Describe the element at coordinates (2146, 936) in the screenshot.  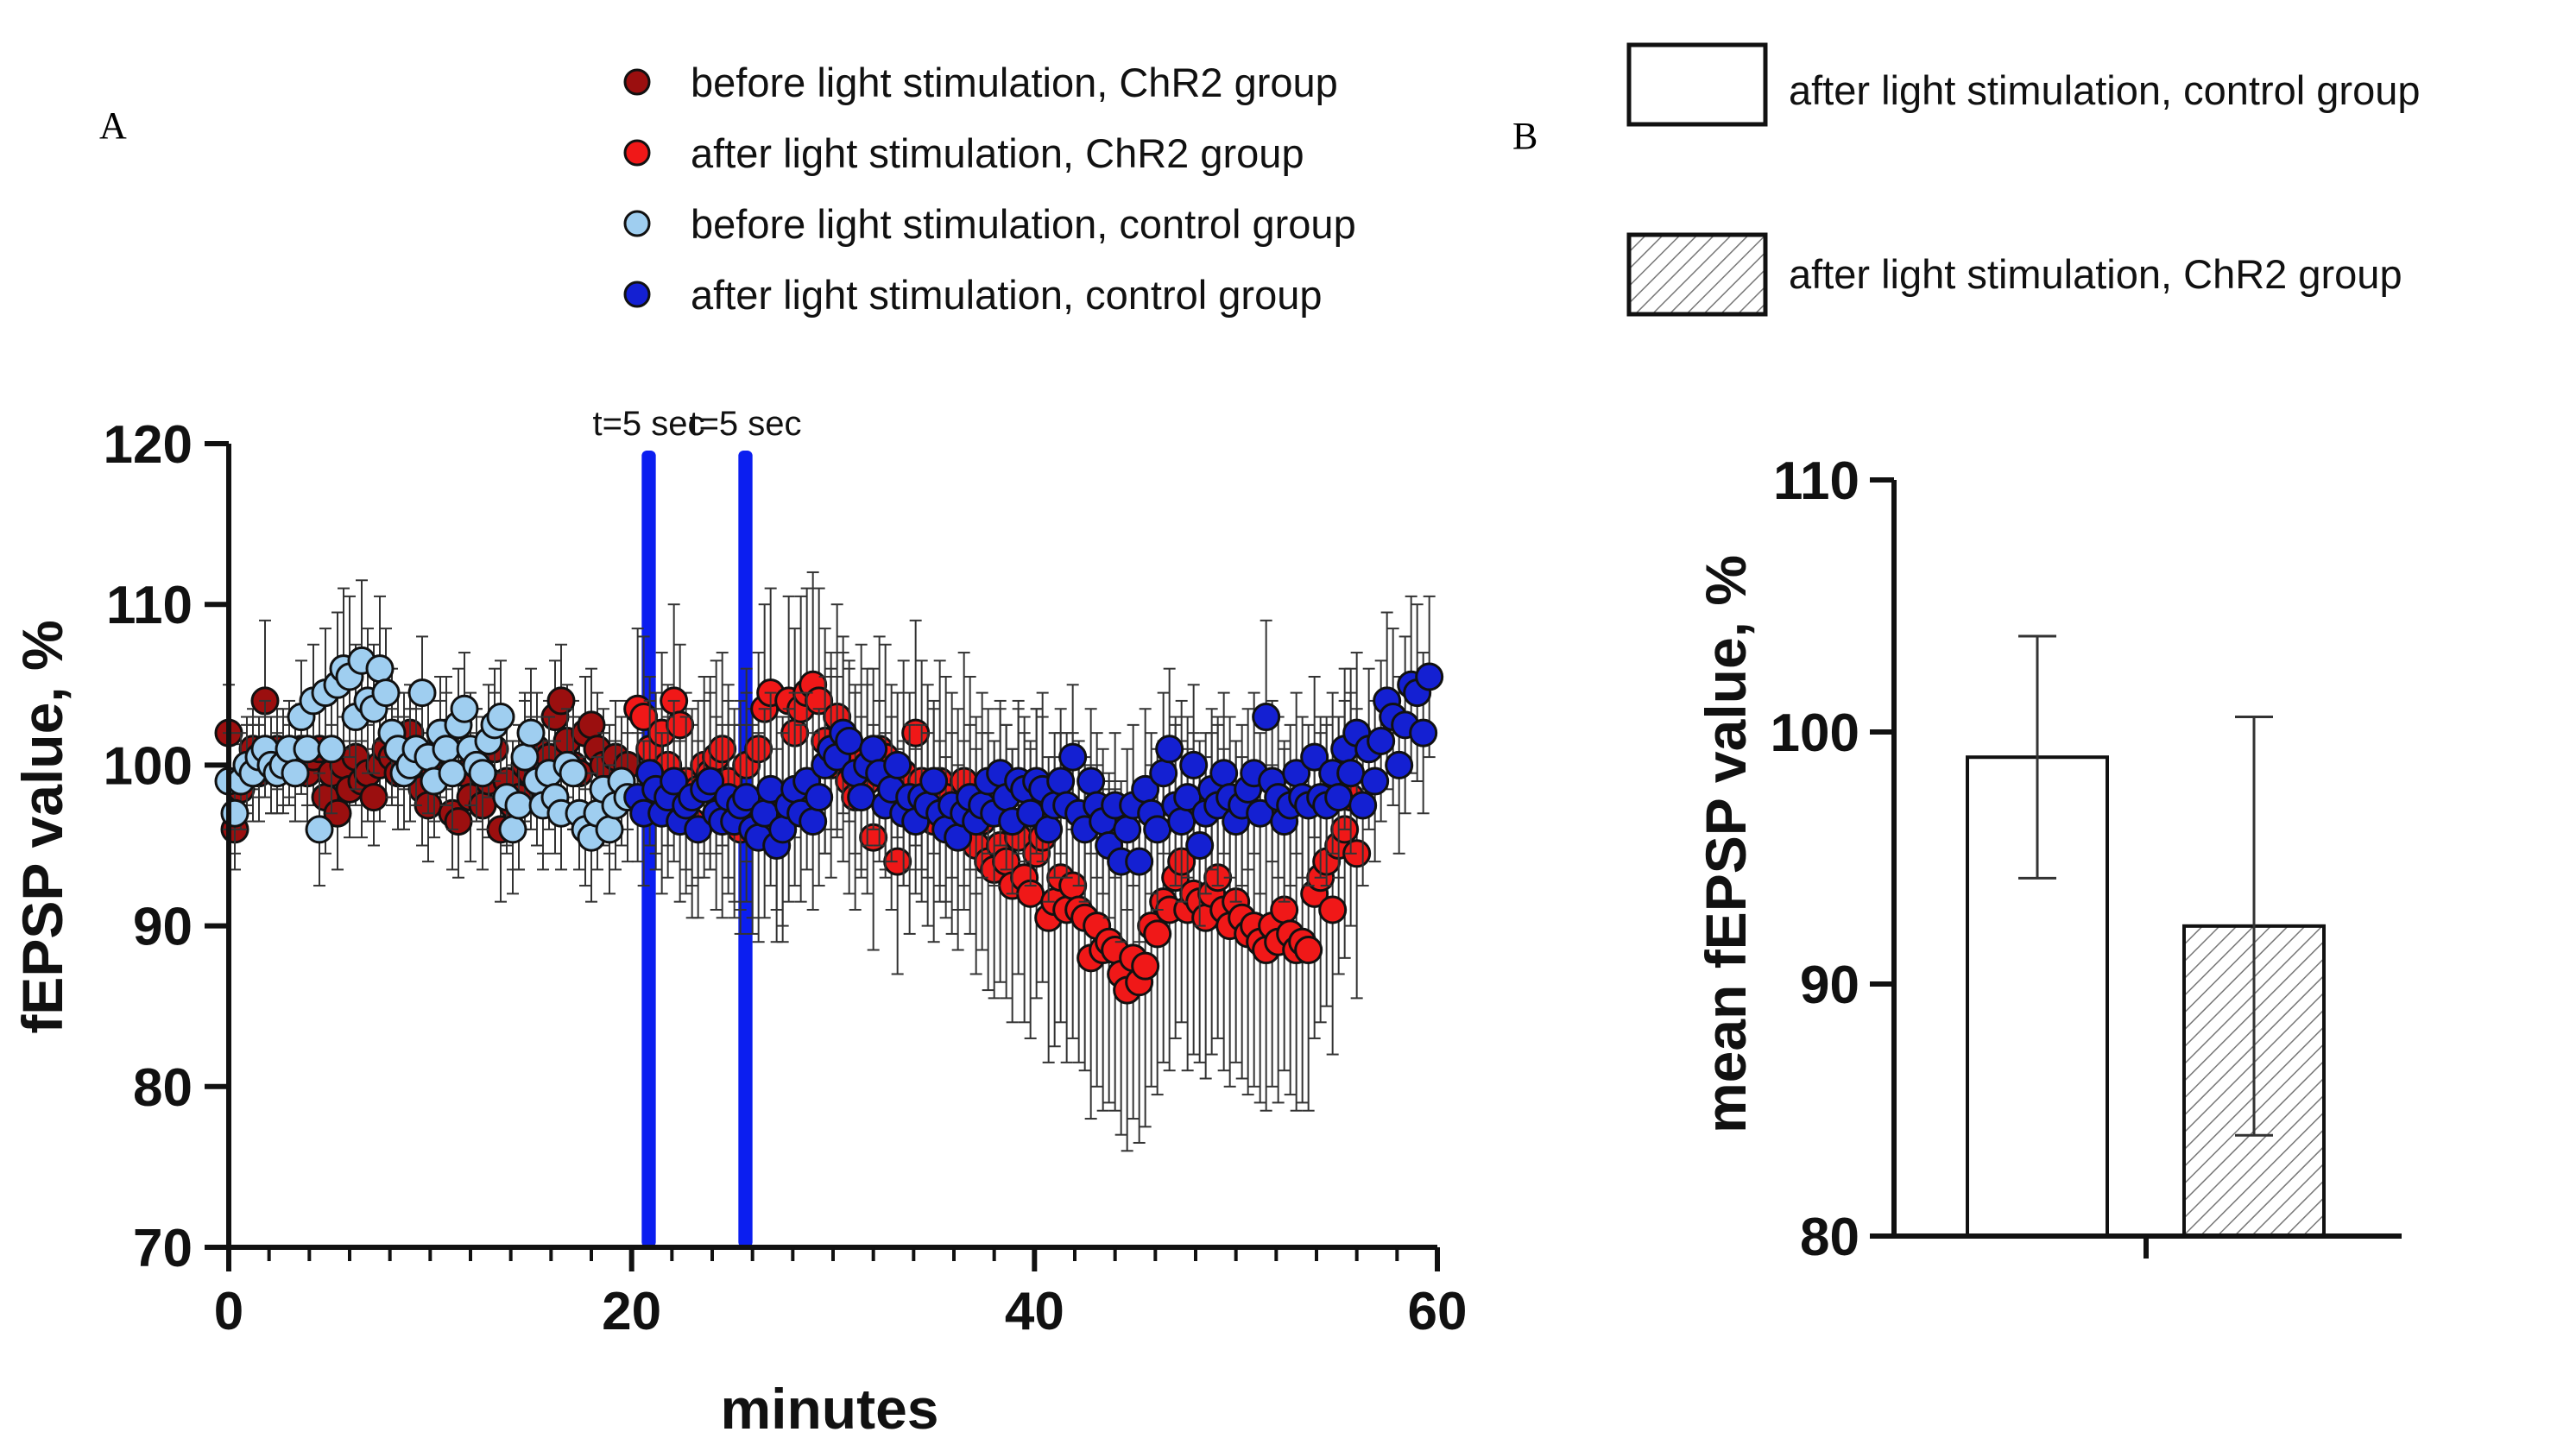
I see `chart-b-bars` at that location.